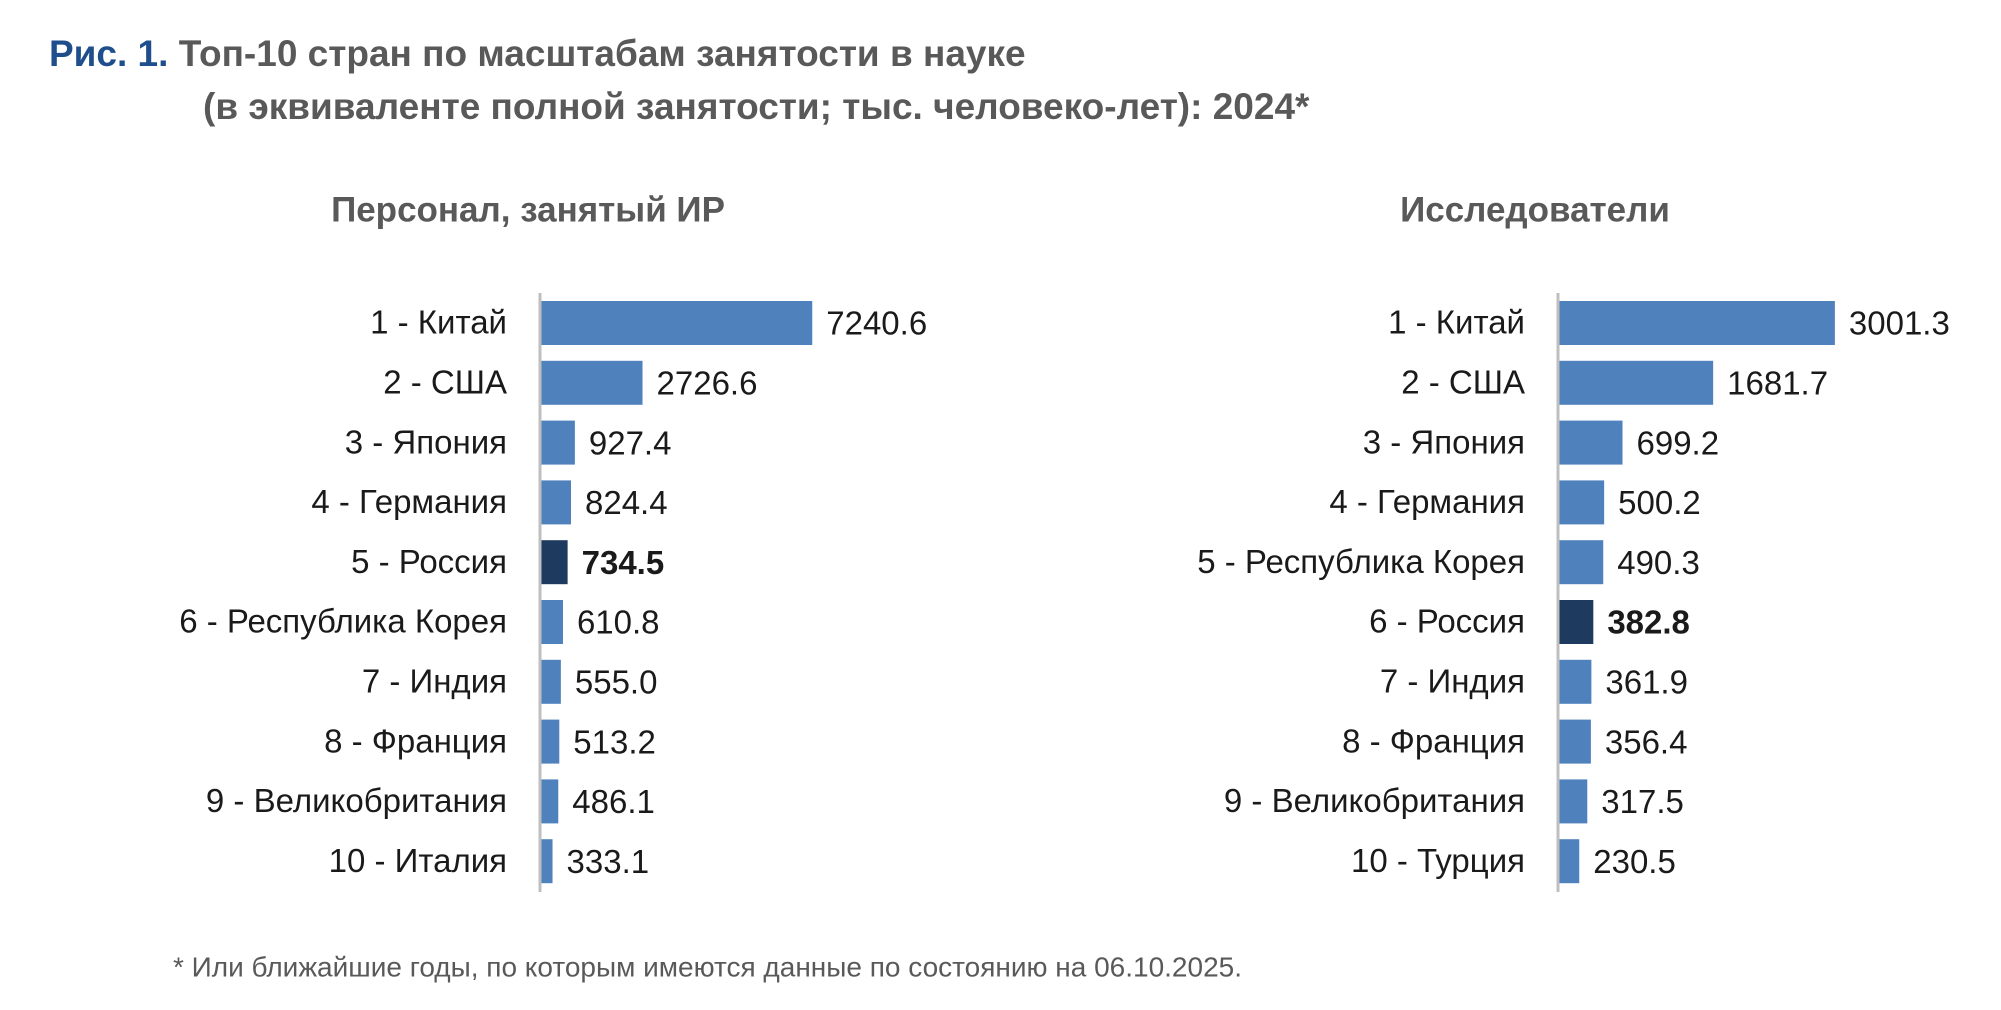  What do you see at coordinates (1648, 622) in the screenshot?
I see `value-label: 382.8` at bounding box center [1648, 622].